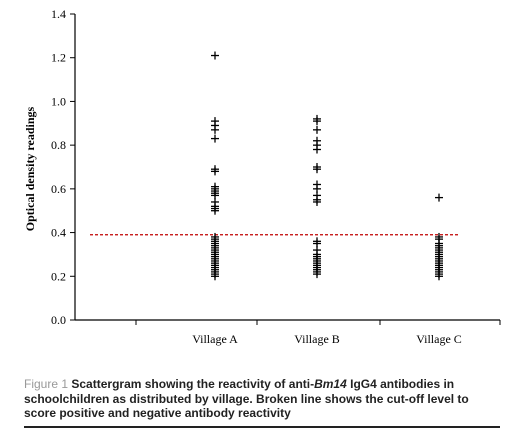 The width and height of the screenshot is (520, 435). What do you see at coordinates (58, 233) in the screenshot?
I see `y-tick-label: 0.4` at bounding box center [58, 233].